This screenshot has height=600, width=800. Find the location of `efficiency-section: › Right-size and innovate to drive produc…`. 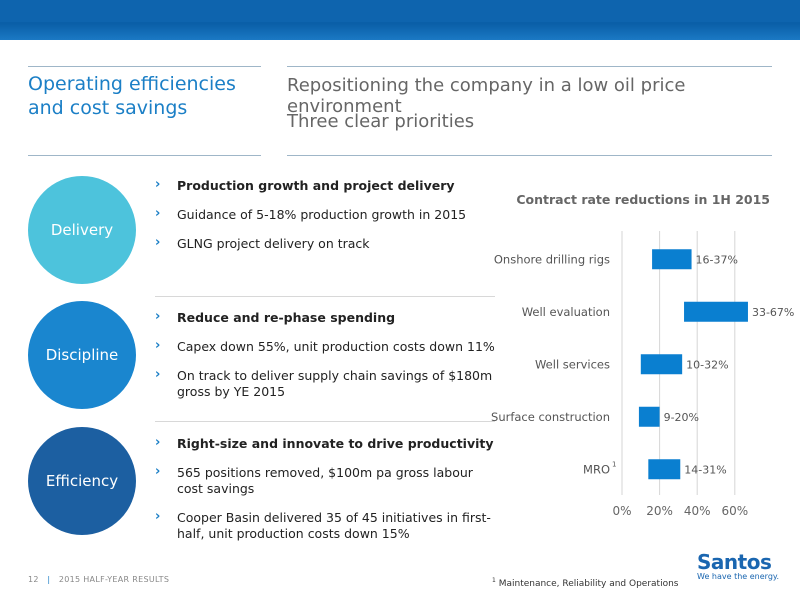

efficiency-section: › Right-size and innovate to drive produc… is located at coordinates (327, 495).